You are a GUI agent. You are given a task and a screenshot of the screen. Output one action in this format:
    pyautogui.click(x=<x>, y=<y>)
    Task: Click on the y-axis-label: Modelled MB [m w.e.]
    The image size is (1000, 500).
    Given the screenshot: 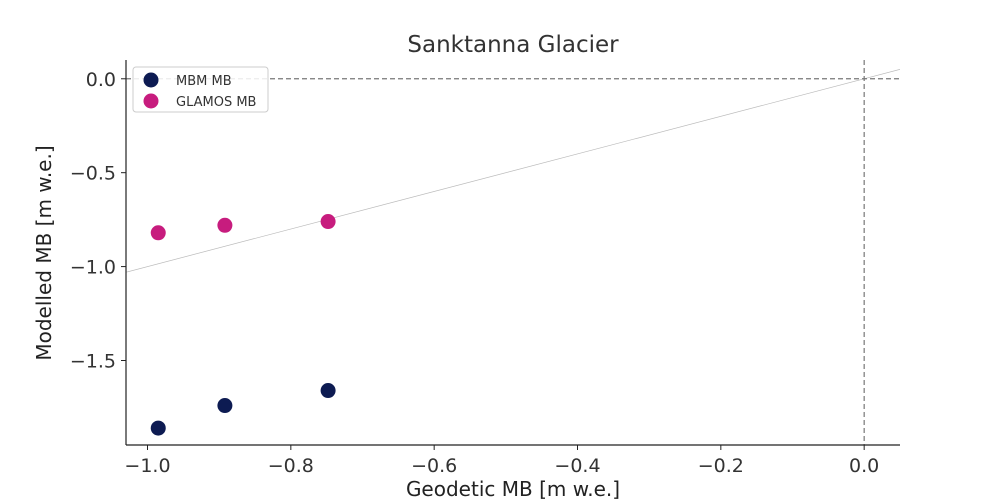 What is the action you would take?
    pyautogui.click(x=44, y=252)
    